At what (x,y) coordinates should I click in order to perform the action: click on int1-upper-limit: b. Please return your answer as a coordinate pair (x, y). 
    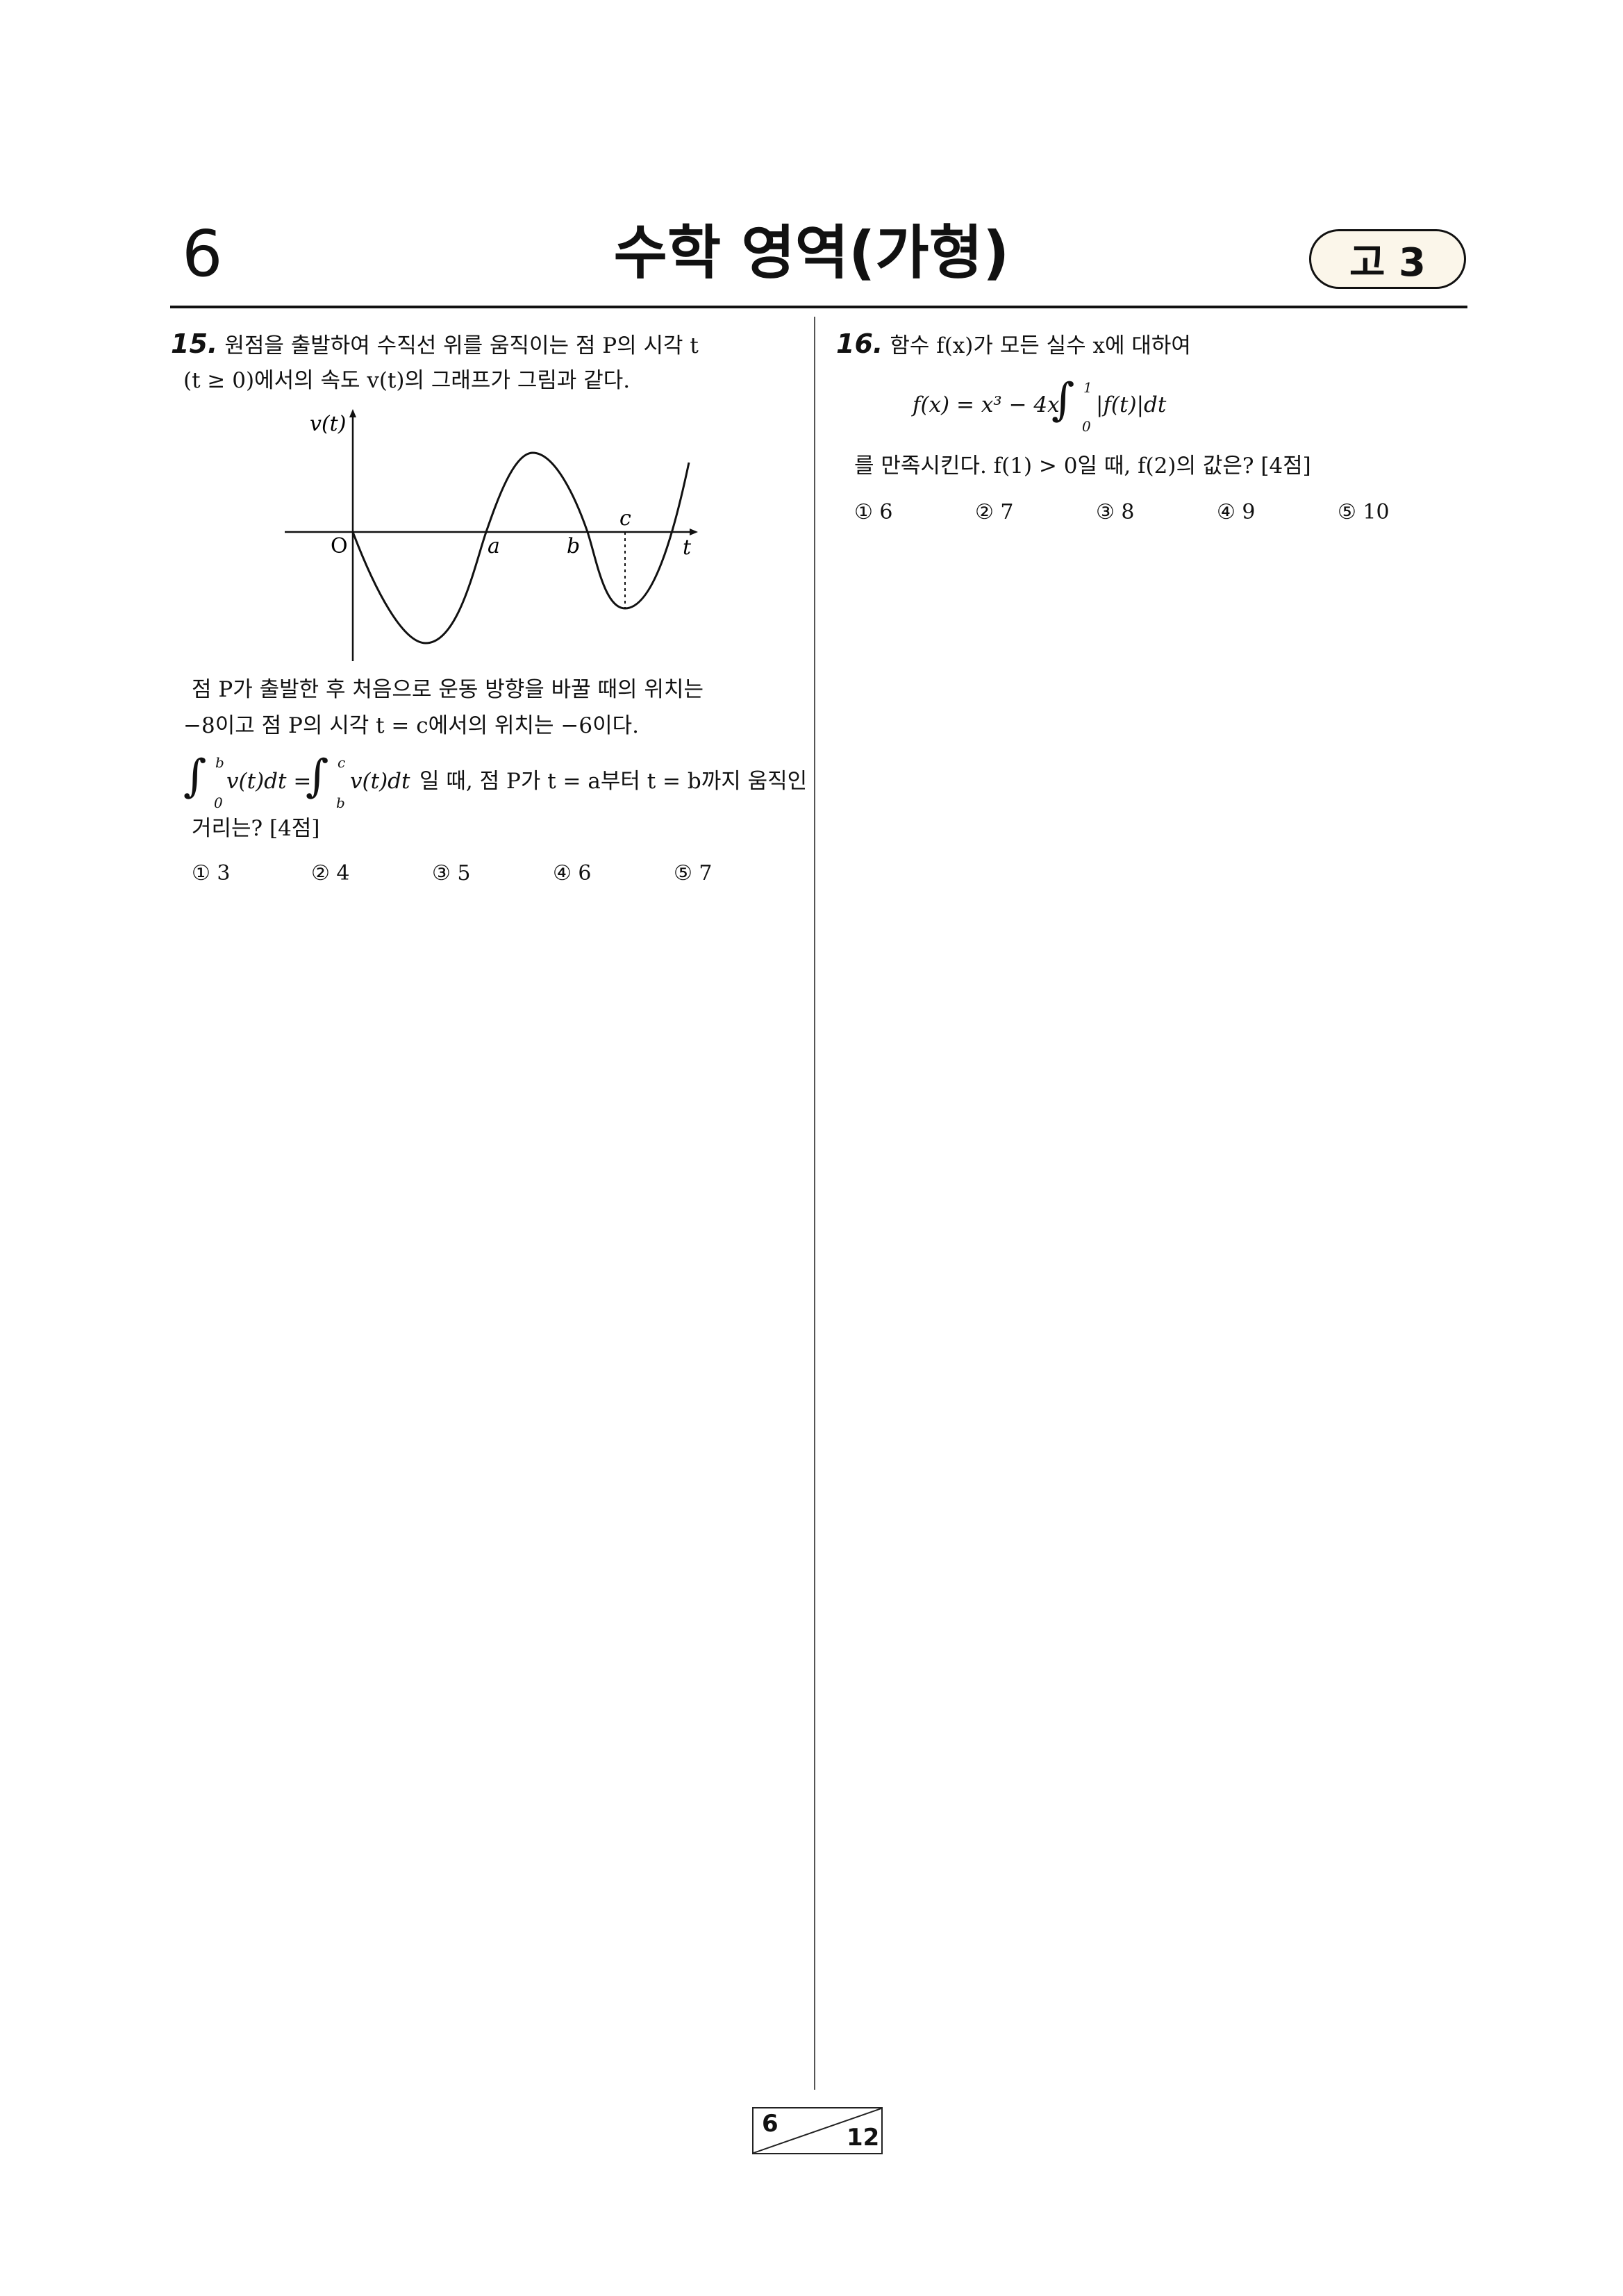
    Looking at the image, I should click on (219, 763).